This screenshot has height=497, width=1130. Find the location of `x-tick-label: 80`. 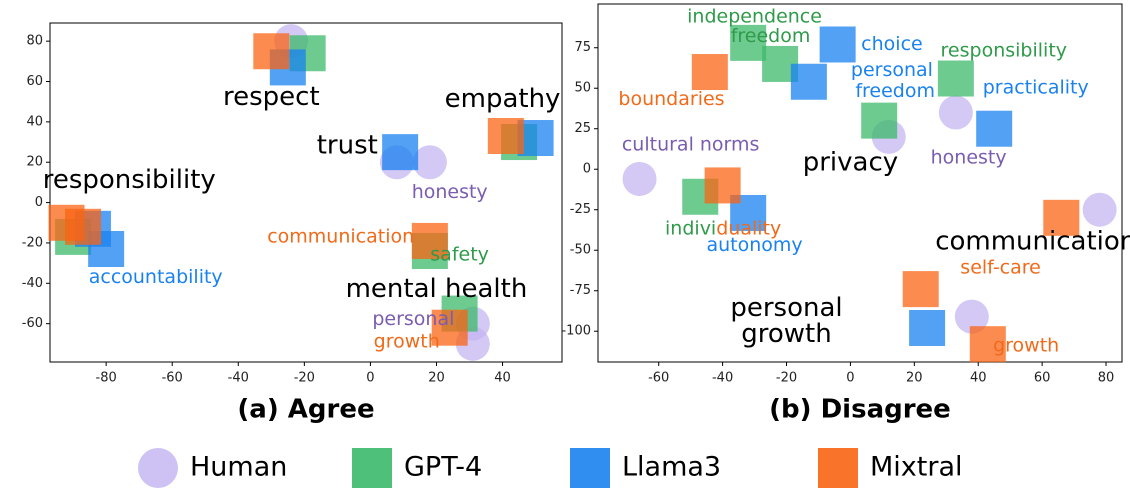

x-tick-label: 80 is located at coordinates (1106, 378).